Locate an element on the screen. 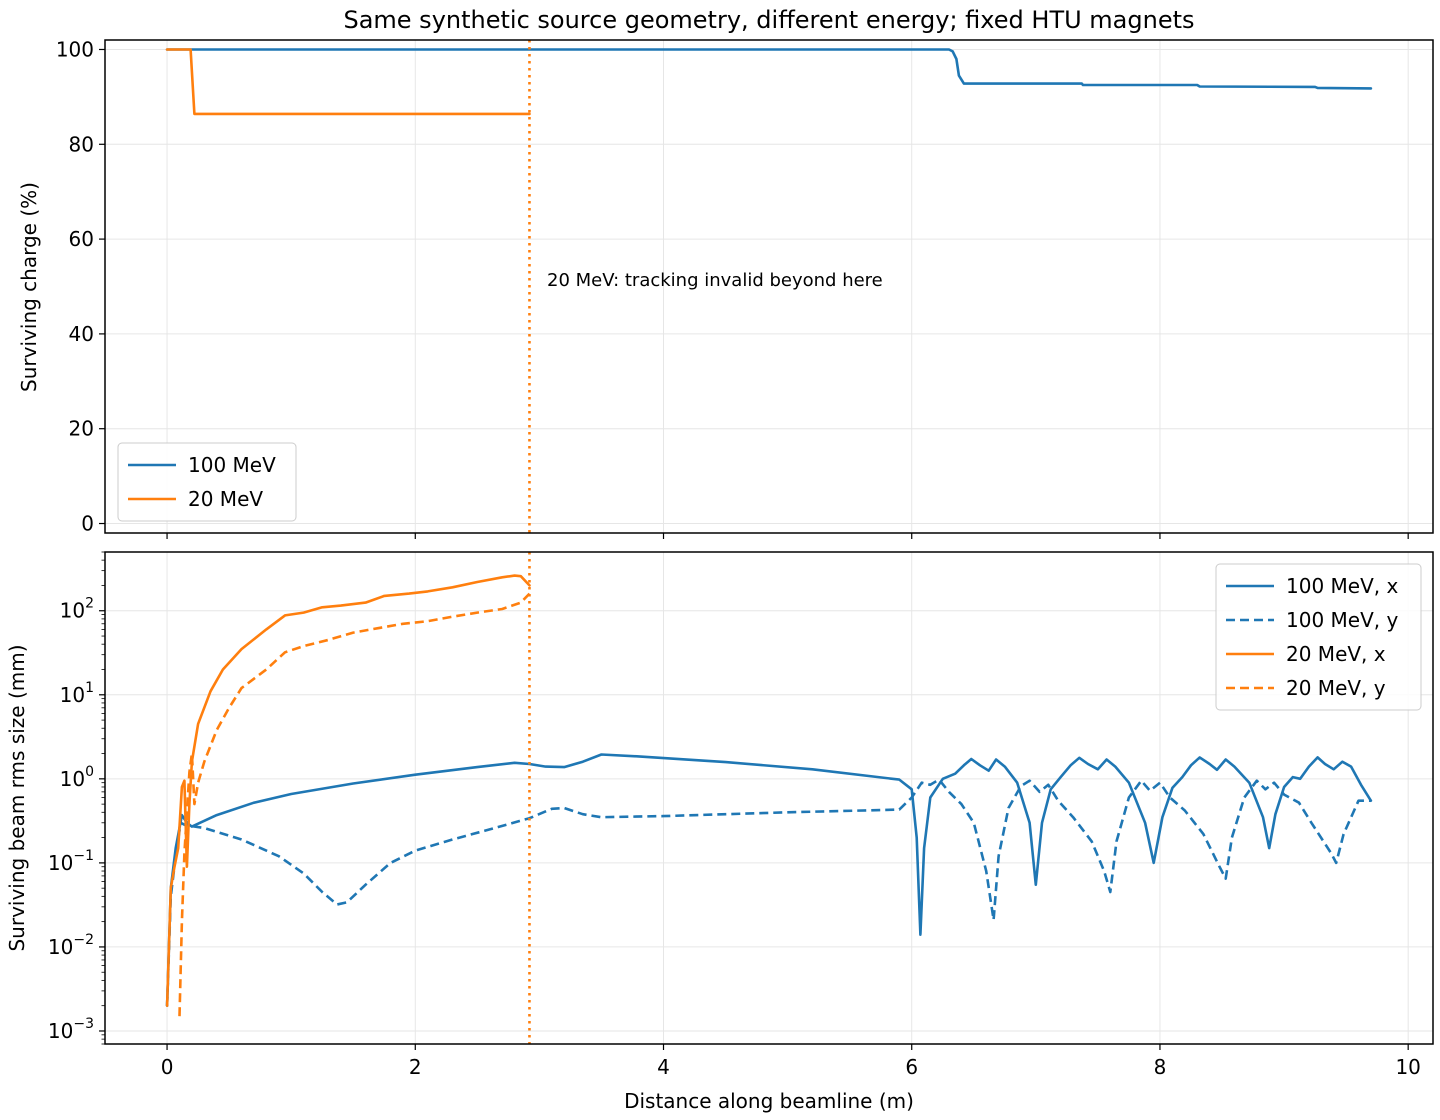  y-tick-label: 0 is located at coordinates (87, 524).